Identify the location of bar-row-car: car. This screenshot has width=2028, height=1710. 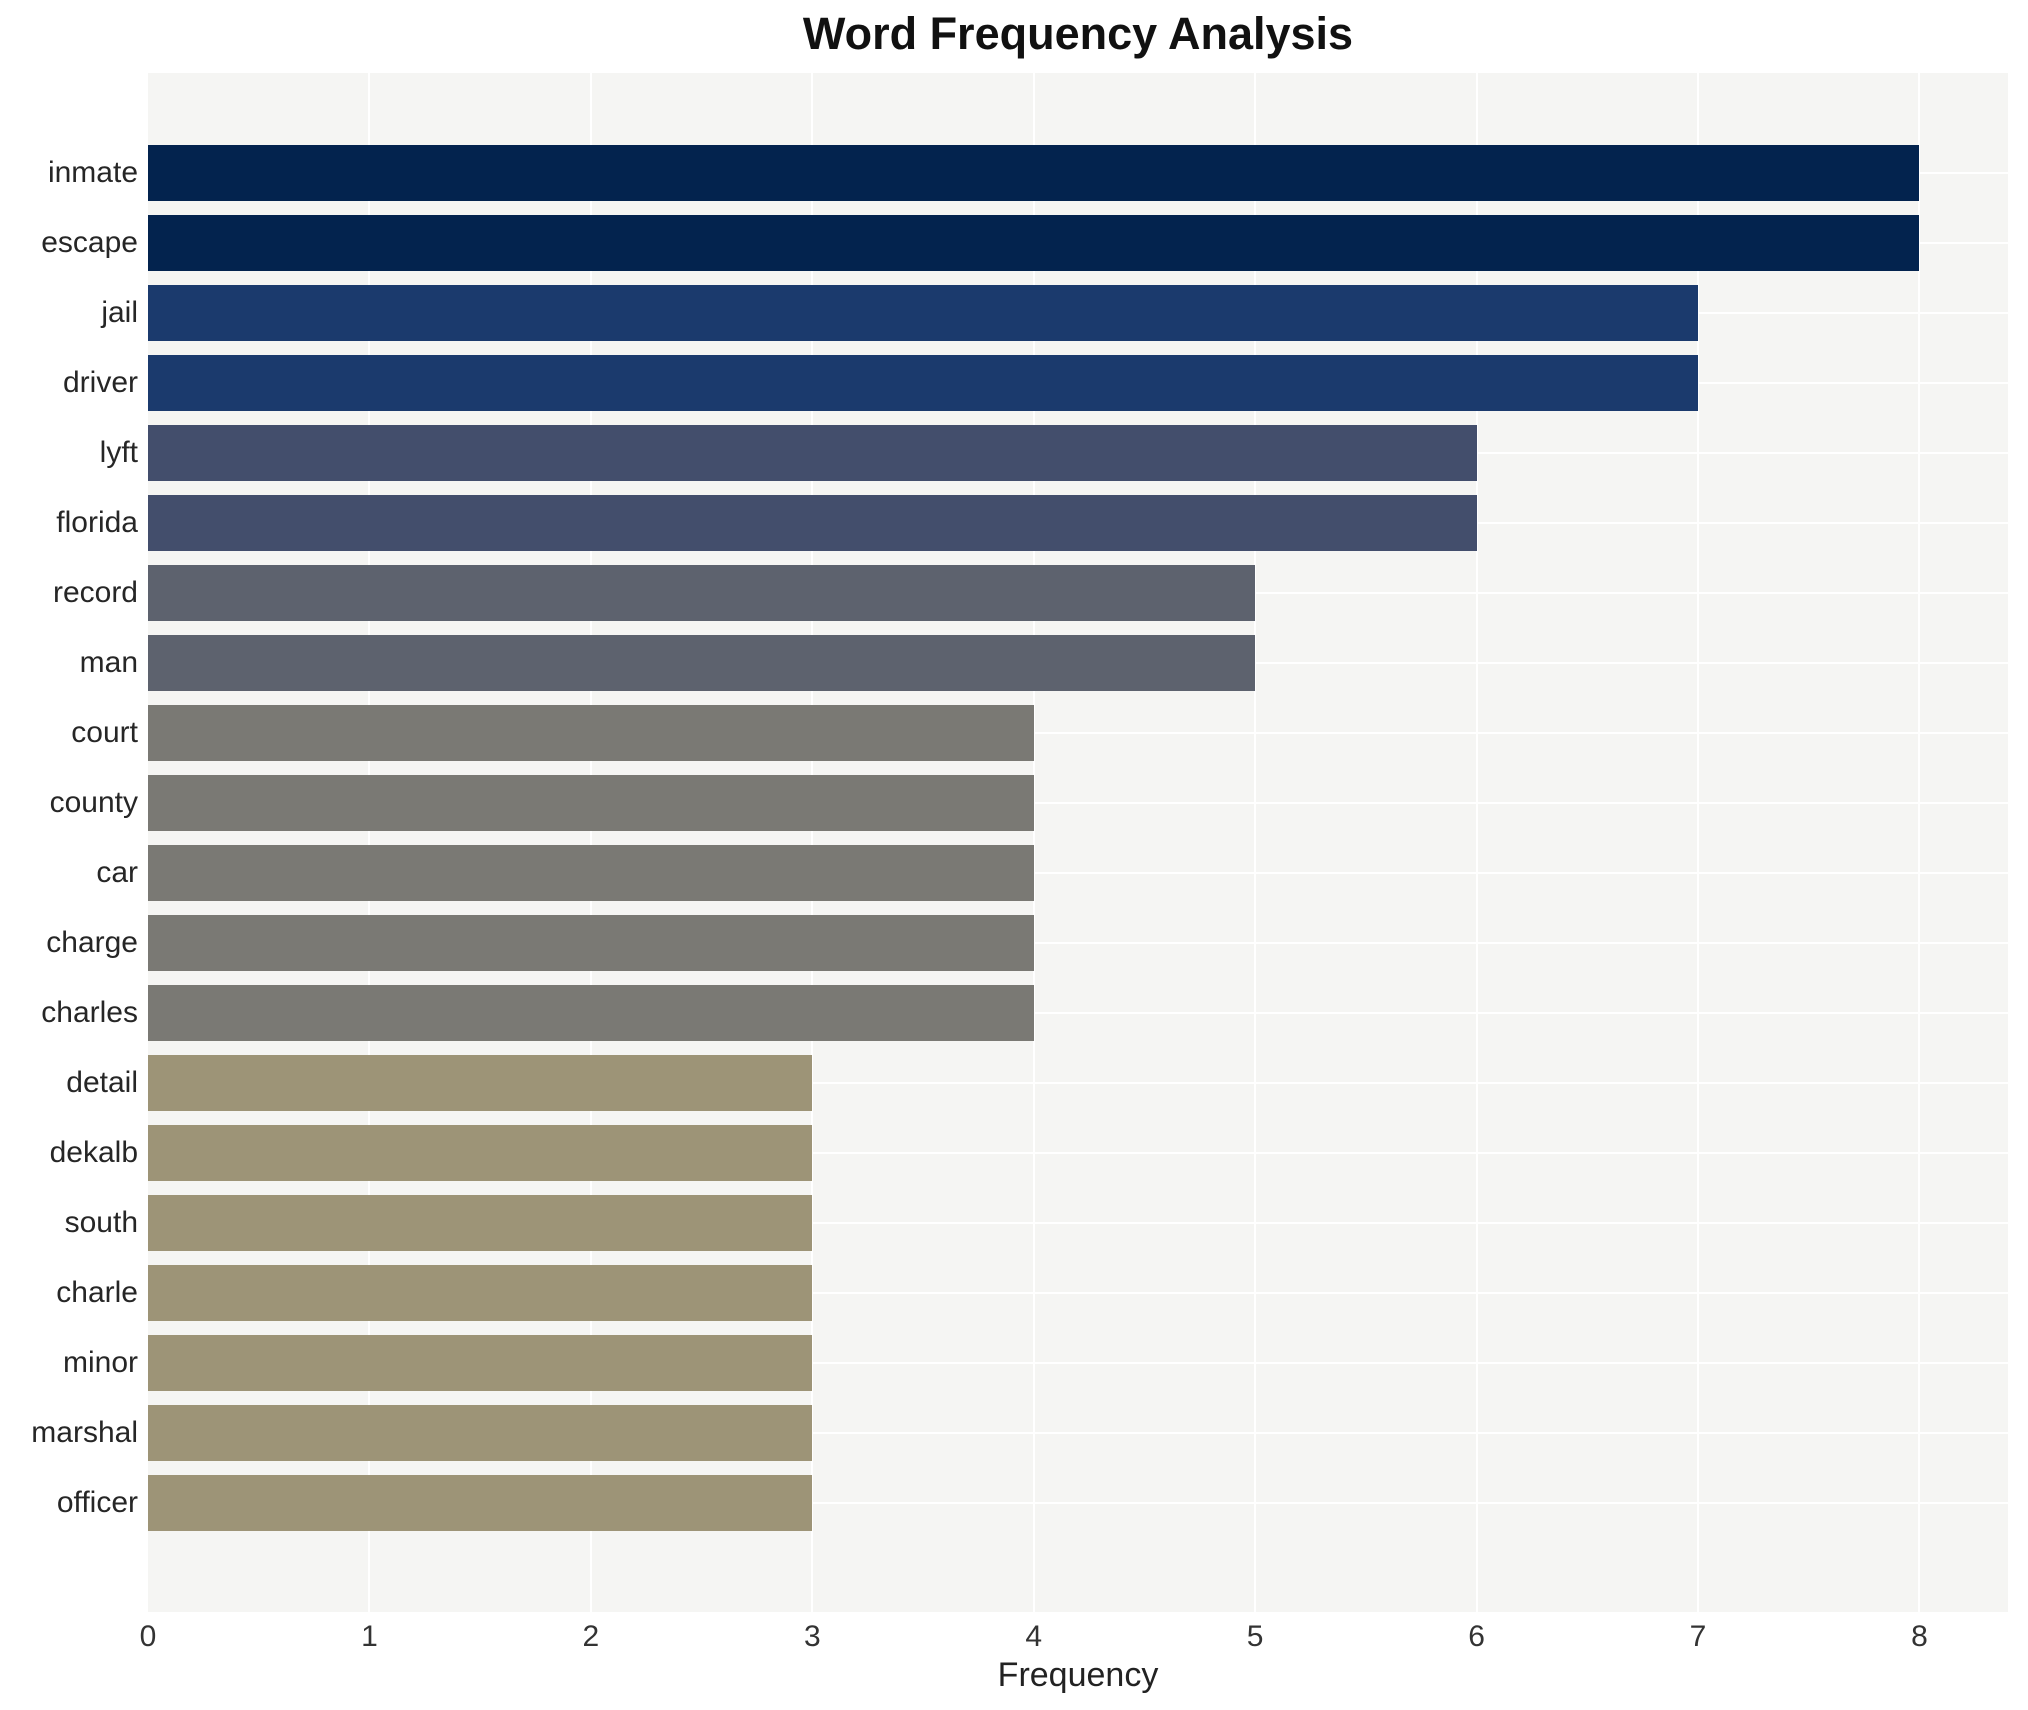
(1052, 873).